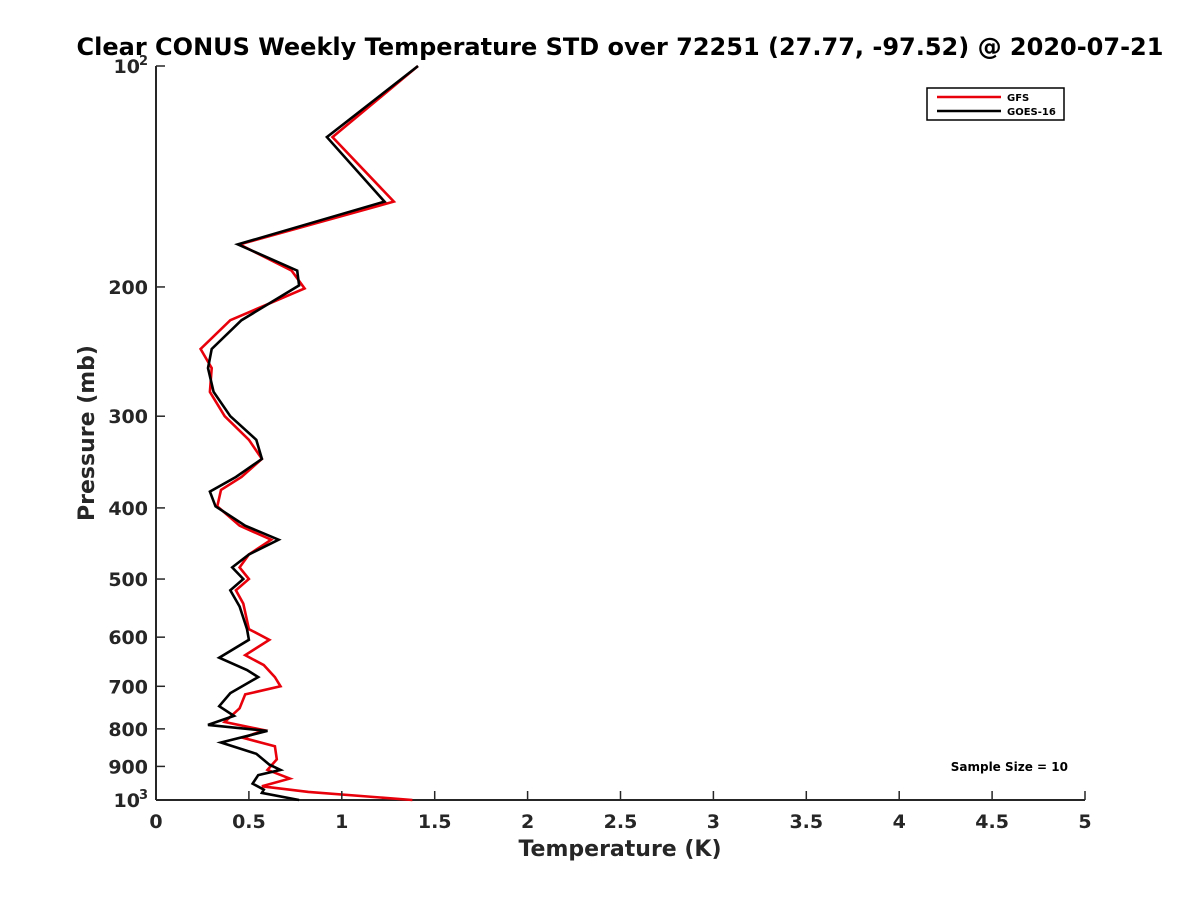 The width and height of the screenshot is (1200, 900). What do you see at coordinates (806, 822) in the screenshot?
I see `x-tick-label: 3.5` at bounding box center [806, 822].